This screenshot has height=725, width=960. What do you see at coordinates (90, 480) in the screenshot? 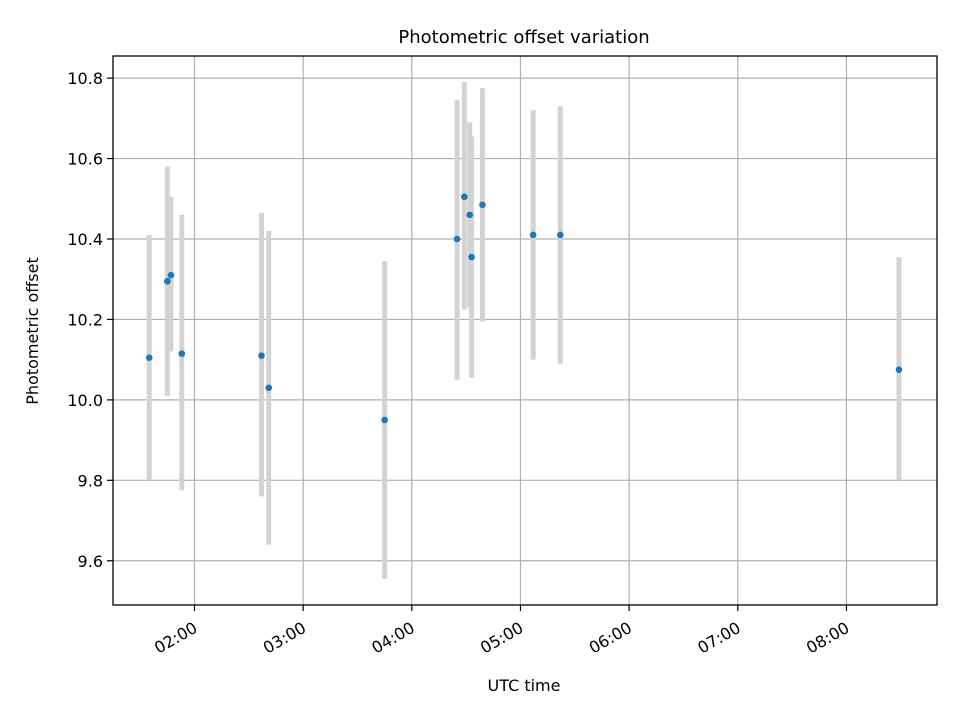
I see `y-tick-label: 9.8` at bounding box center [90, 480].